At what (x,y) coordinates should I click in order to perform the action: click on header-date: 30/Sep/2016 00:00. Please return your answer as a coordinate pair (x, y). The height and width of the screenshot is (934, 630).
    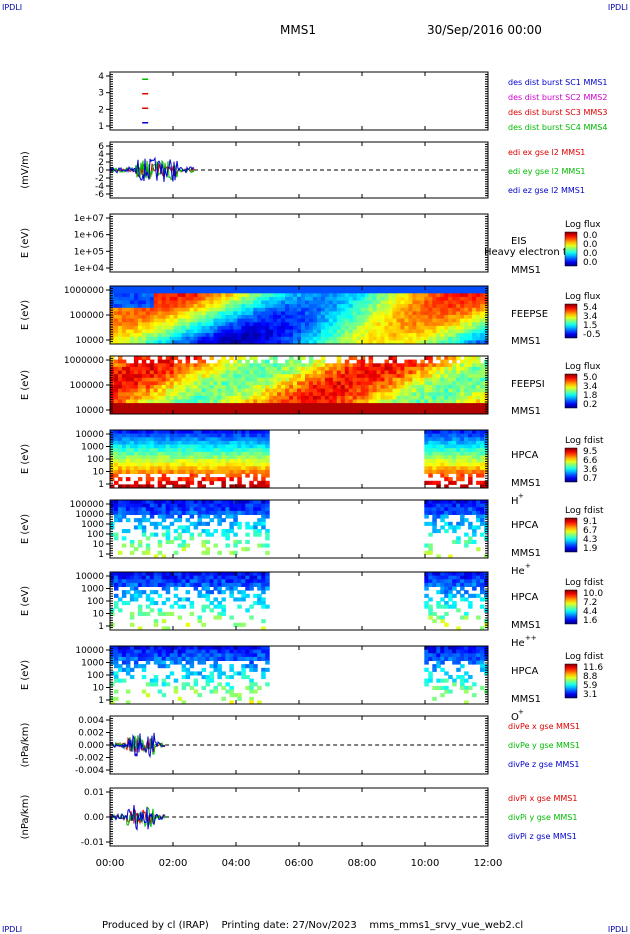
    Looking at the image, I should click on (484, 30).